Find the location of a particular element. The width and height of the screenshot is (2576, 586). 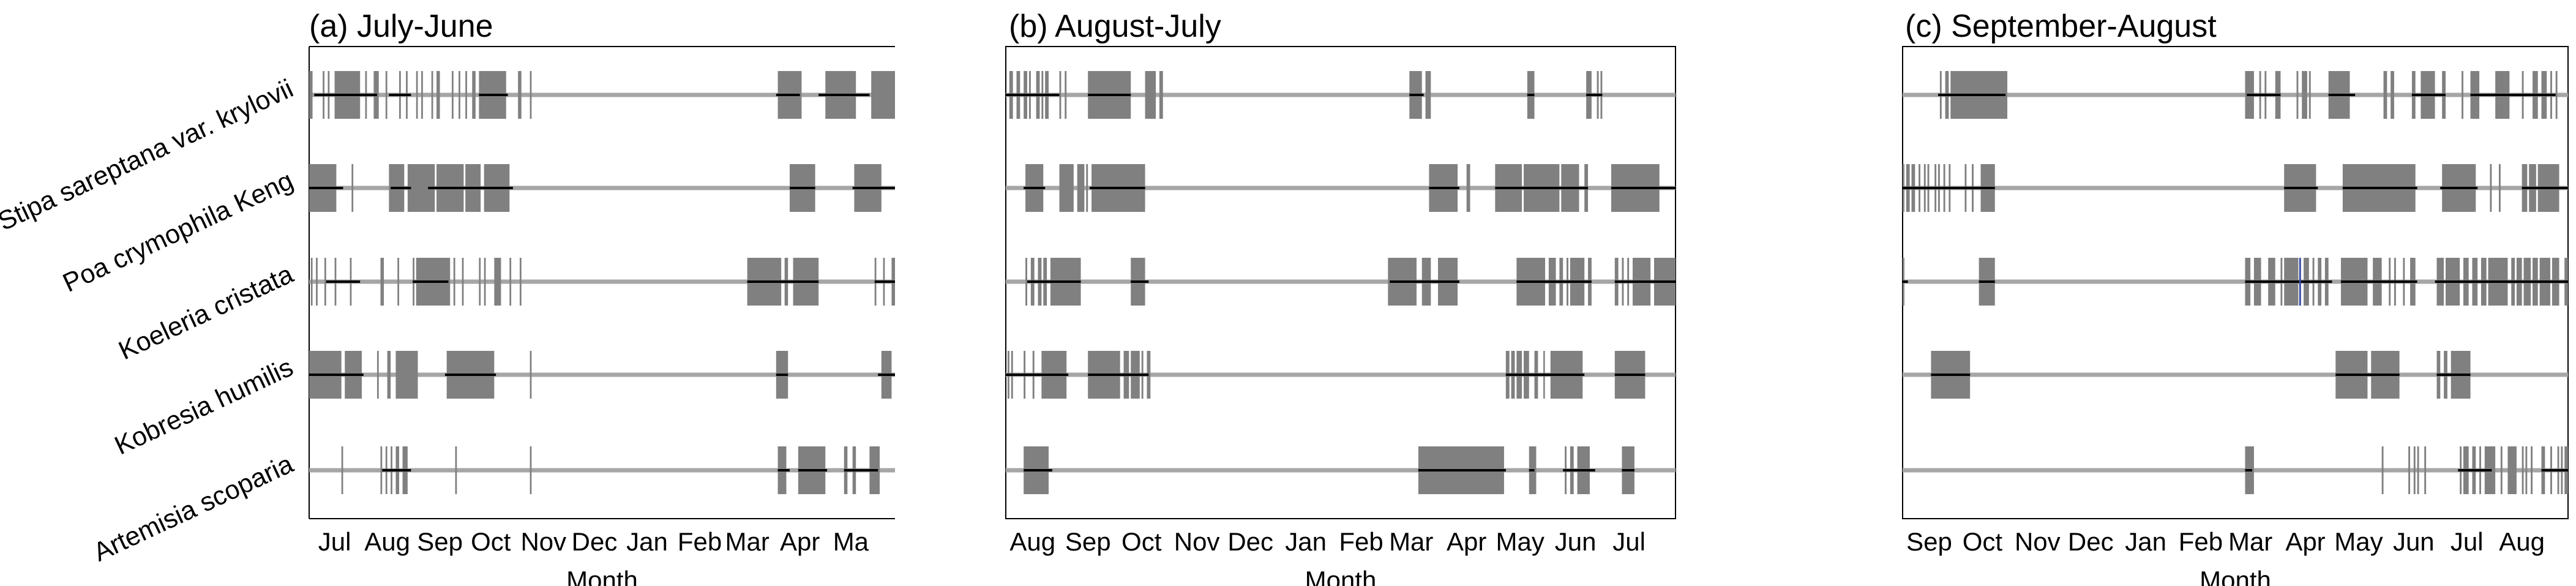

panel-b-tick-label-5: Dec is located at coordinates (1250, 541).